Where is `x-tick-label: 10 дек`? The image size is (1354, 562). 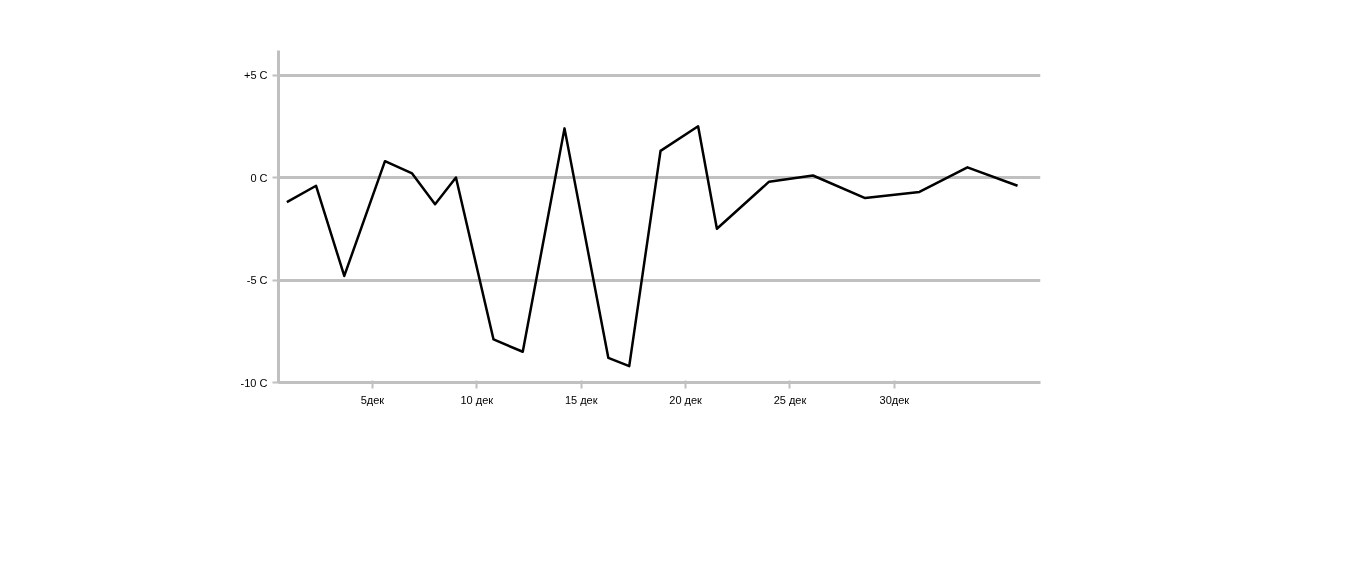 x-tick-label: 10 дек is located at coordinates (477, 399).